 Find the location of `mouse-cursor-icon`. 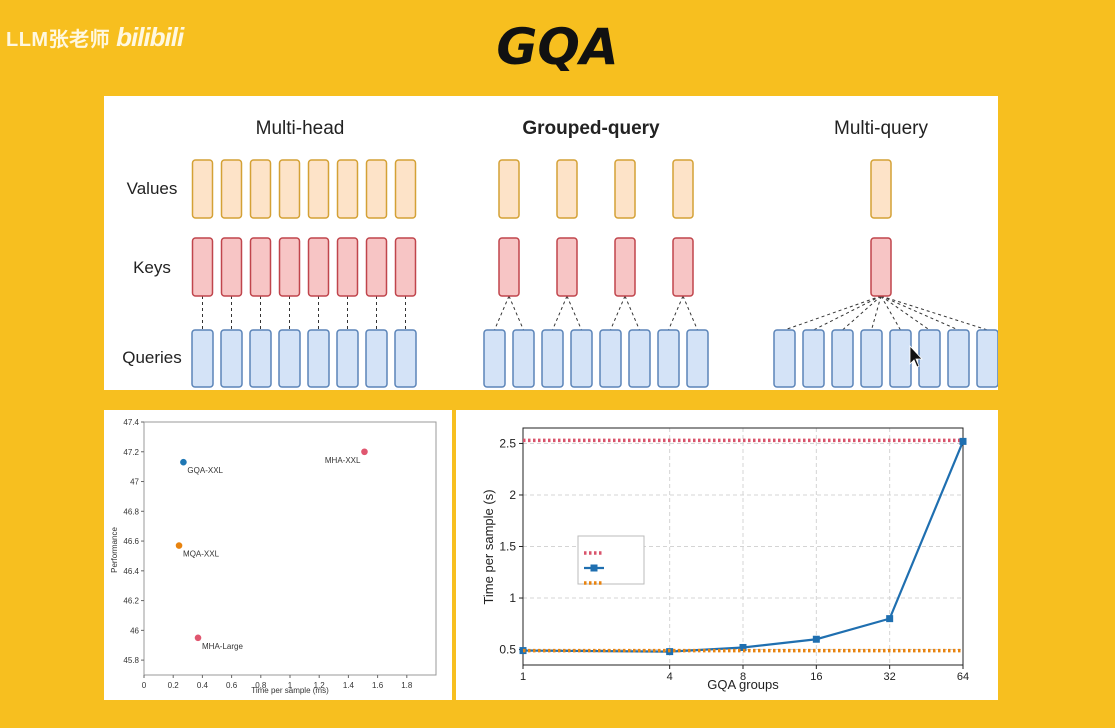

mouse-cursor-icon is located at coordinates (916, 356).